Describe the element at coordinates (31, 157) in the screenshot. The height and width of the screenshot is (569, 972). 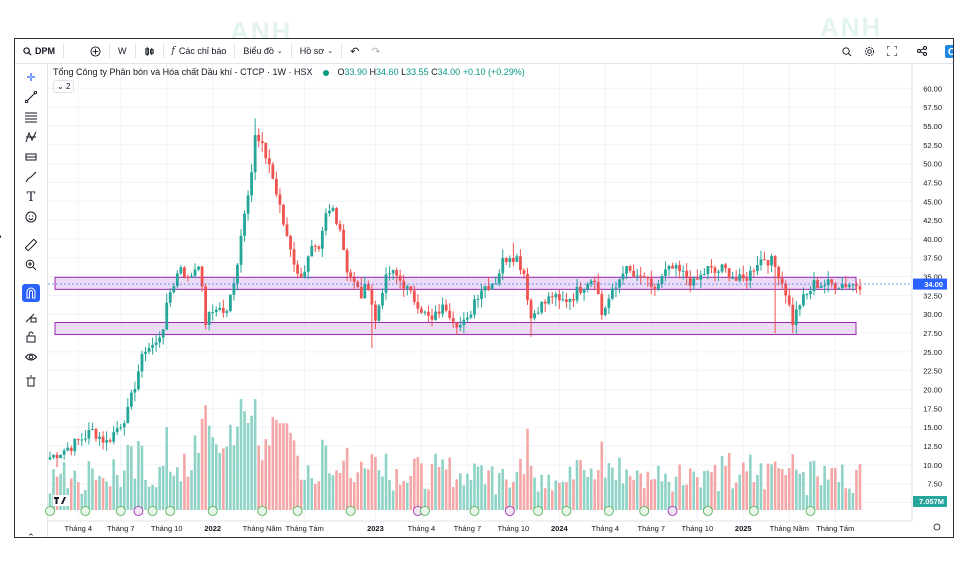
I see `projection-icon` at that location.